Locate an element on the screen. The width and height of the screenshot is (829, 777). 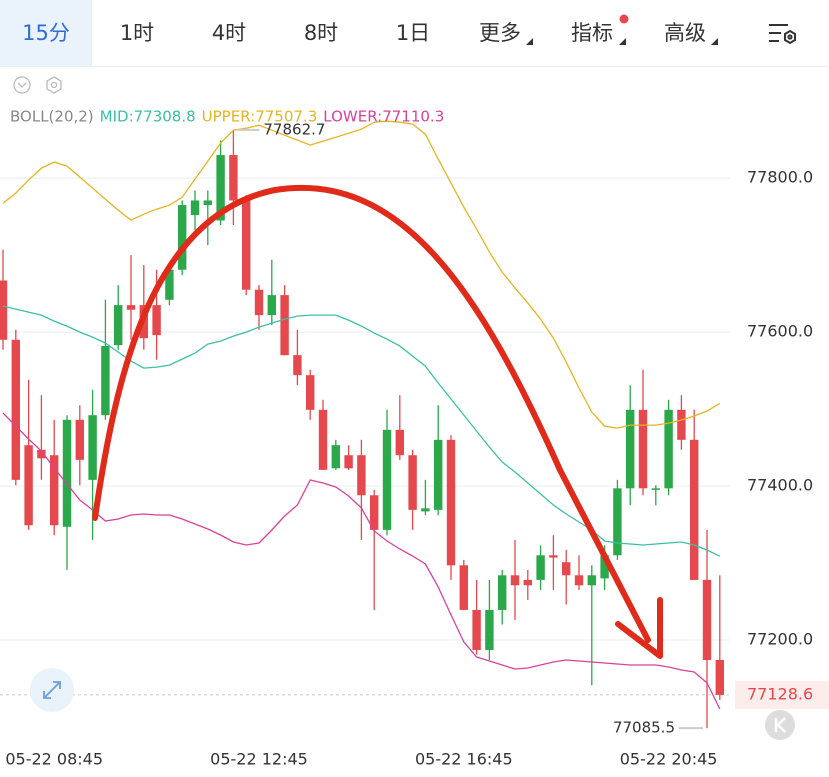
settings-icon-dot is located at coordinates (54, 85).